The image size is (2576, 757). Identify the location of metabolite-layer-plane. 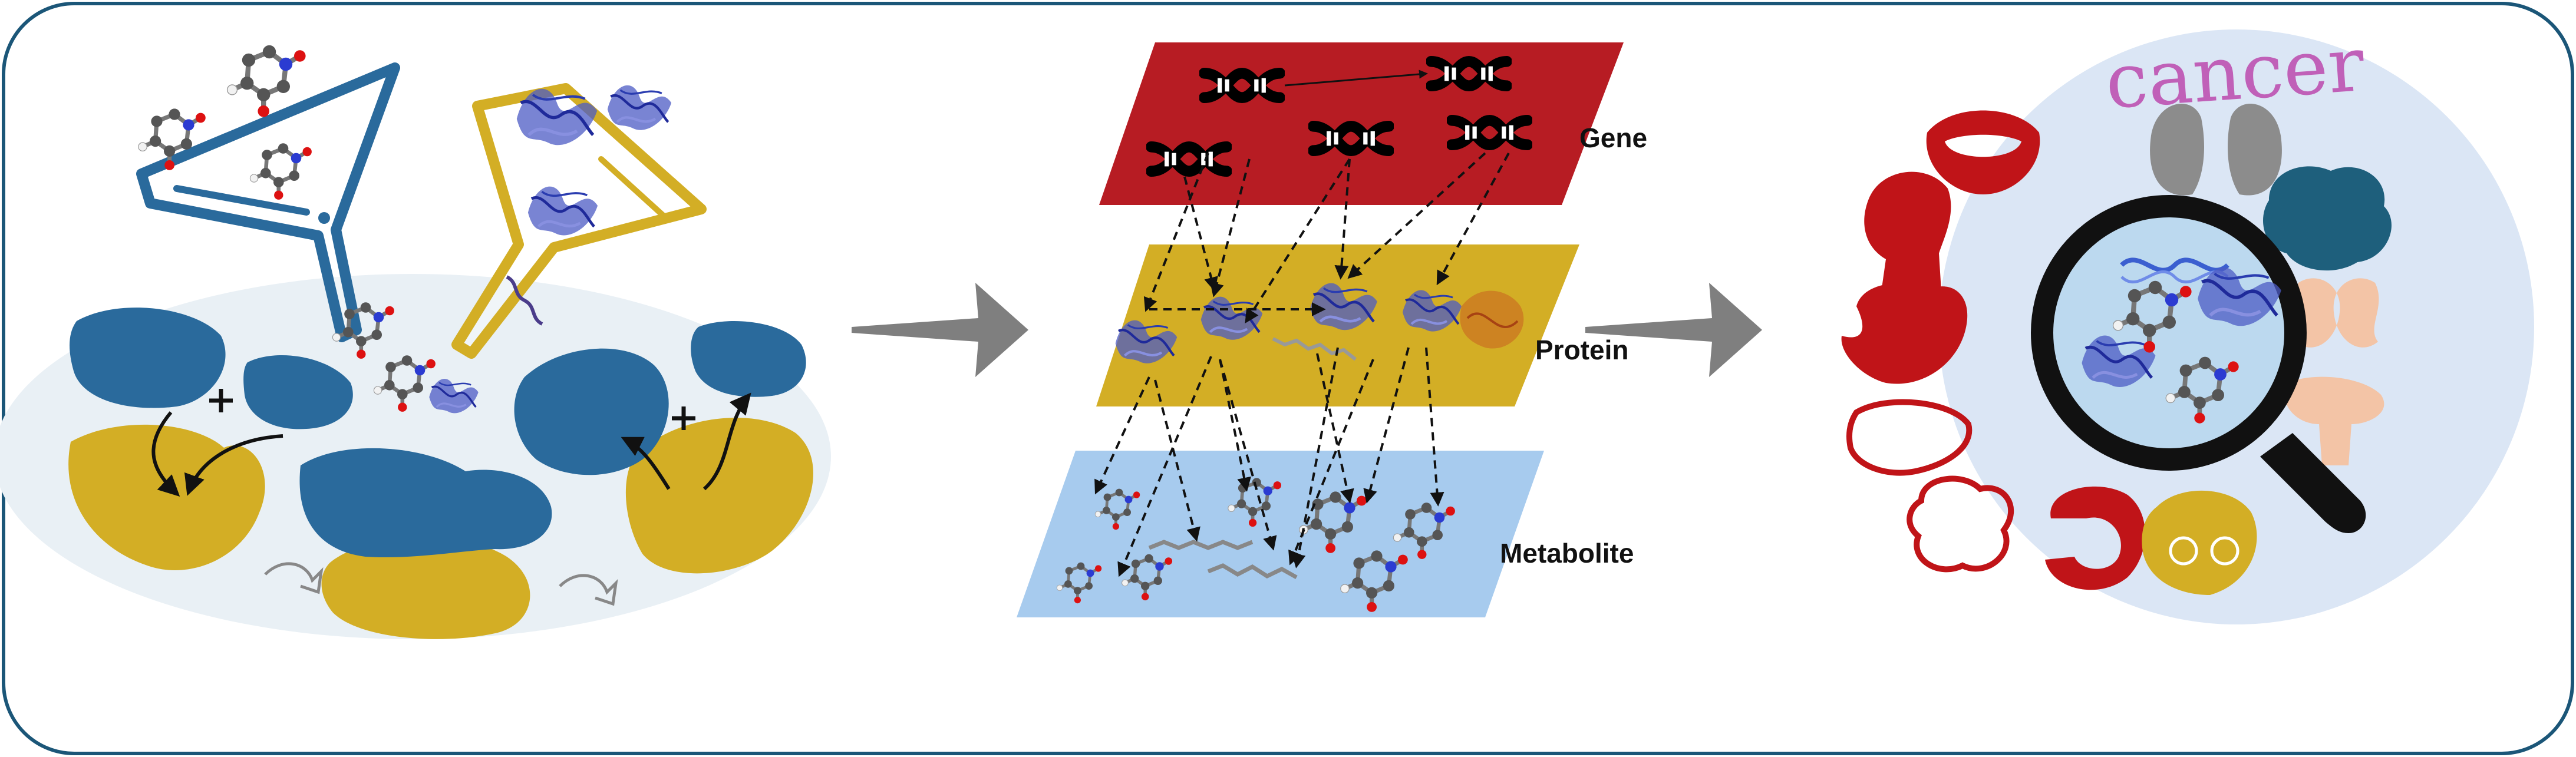
(1280, 534).